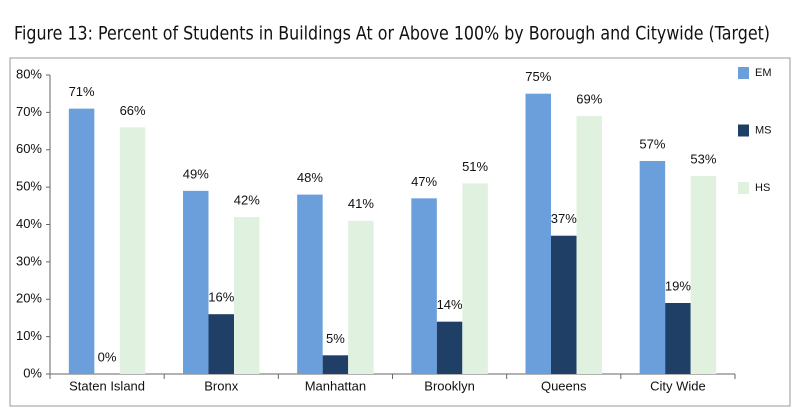 The width and height of the screenshot is (800, 416). What do you see at coordinates (29, 298) in the screenshot?
I see `y-tick-label: 20%` at bounding box center [29, 298].